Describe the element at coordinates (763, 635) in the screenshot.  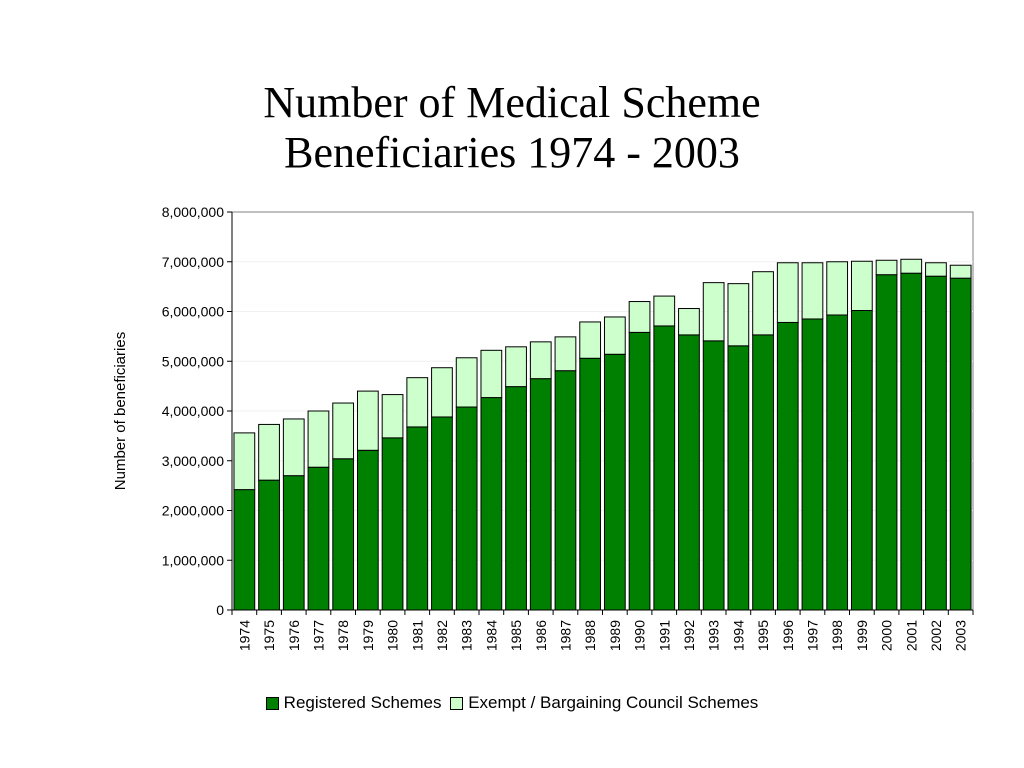
I see `x-tick-label: 1995` at that location.